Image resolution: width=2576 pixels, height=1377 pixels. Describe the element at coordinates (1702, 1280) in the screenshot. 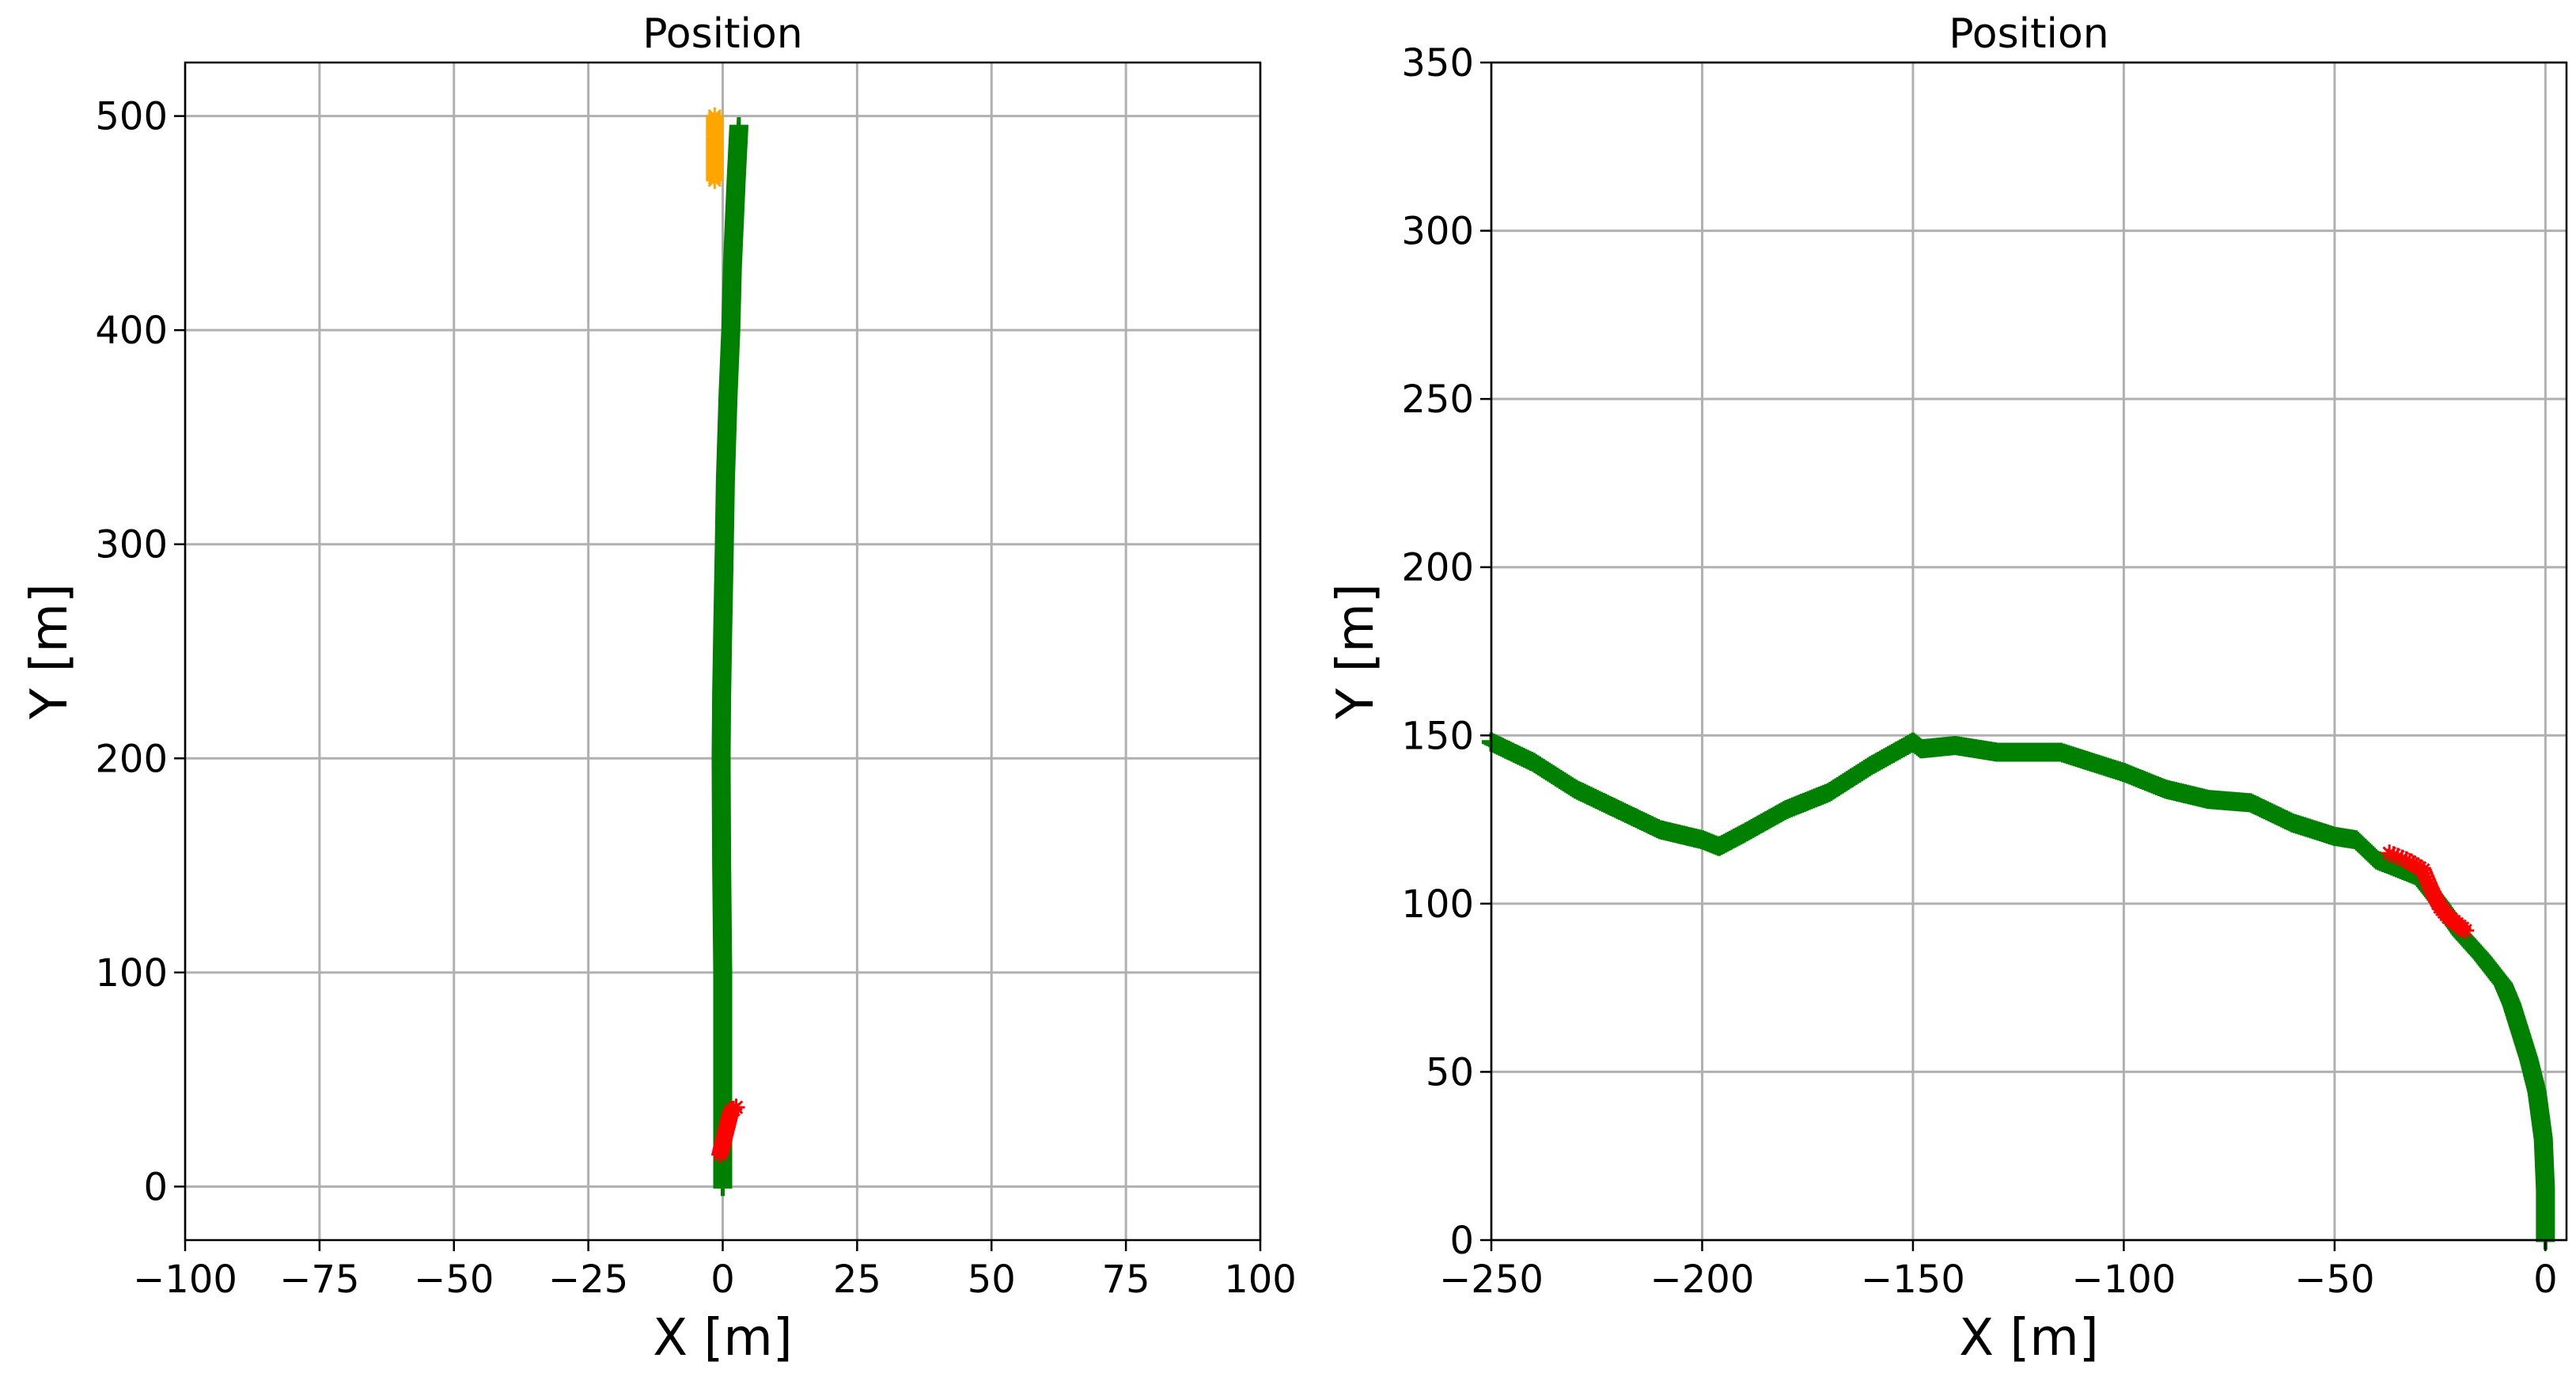

I see `x-tick-label: −200` at that location.